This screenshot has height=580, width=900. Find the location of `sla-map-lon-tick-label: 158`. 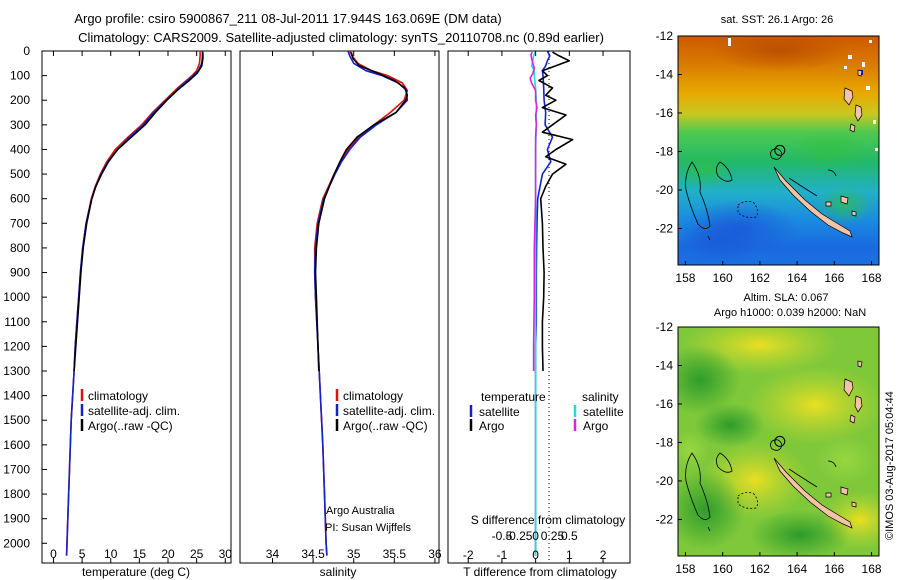

sla-map-lon-tick-label: 158 is located at coordinates (685, 569).